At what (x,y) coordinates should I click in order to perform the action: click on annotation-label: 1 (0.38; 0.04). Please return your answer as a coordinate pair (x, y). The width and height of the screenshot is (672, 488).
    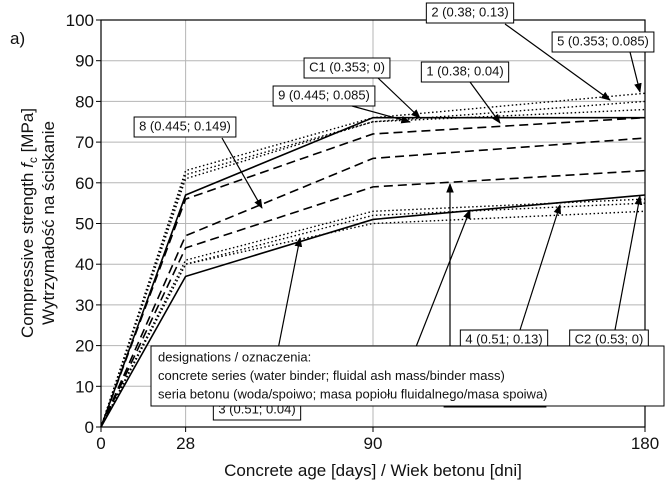
    Looking at the image, I should click on (464, 70).